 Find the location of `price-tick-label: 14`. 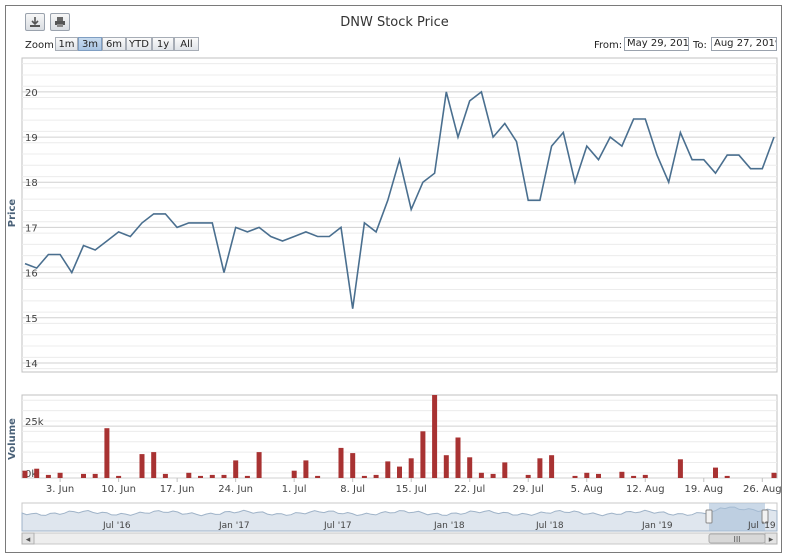

price-tick-label: 14 is located at coordinates (31, 364).